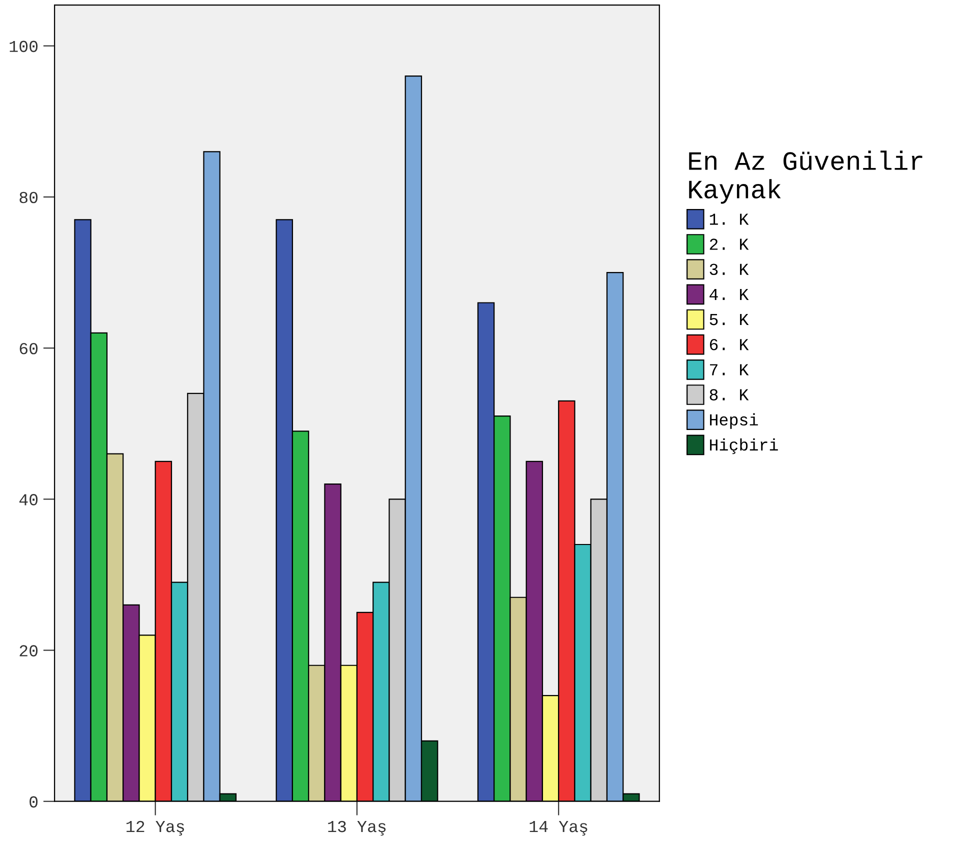 This screenshot has height=848, width=974. Describe the element at coordinates (729, 344) in the screenshot. I see `legend-label: 6. K` at that location.